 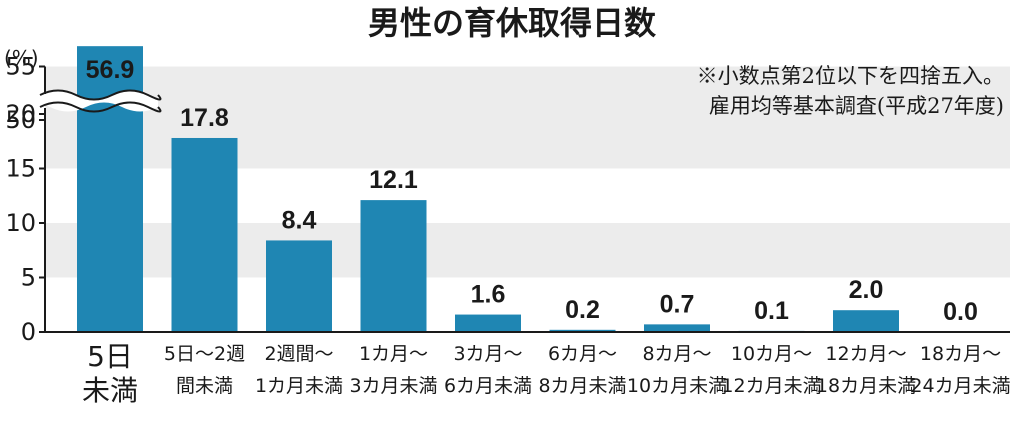 I want to click on value-label: 56.9, so click(x=110, y=70).